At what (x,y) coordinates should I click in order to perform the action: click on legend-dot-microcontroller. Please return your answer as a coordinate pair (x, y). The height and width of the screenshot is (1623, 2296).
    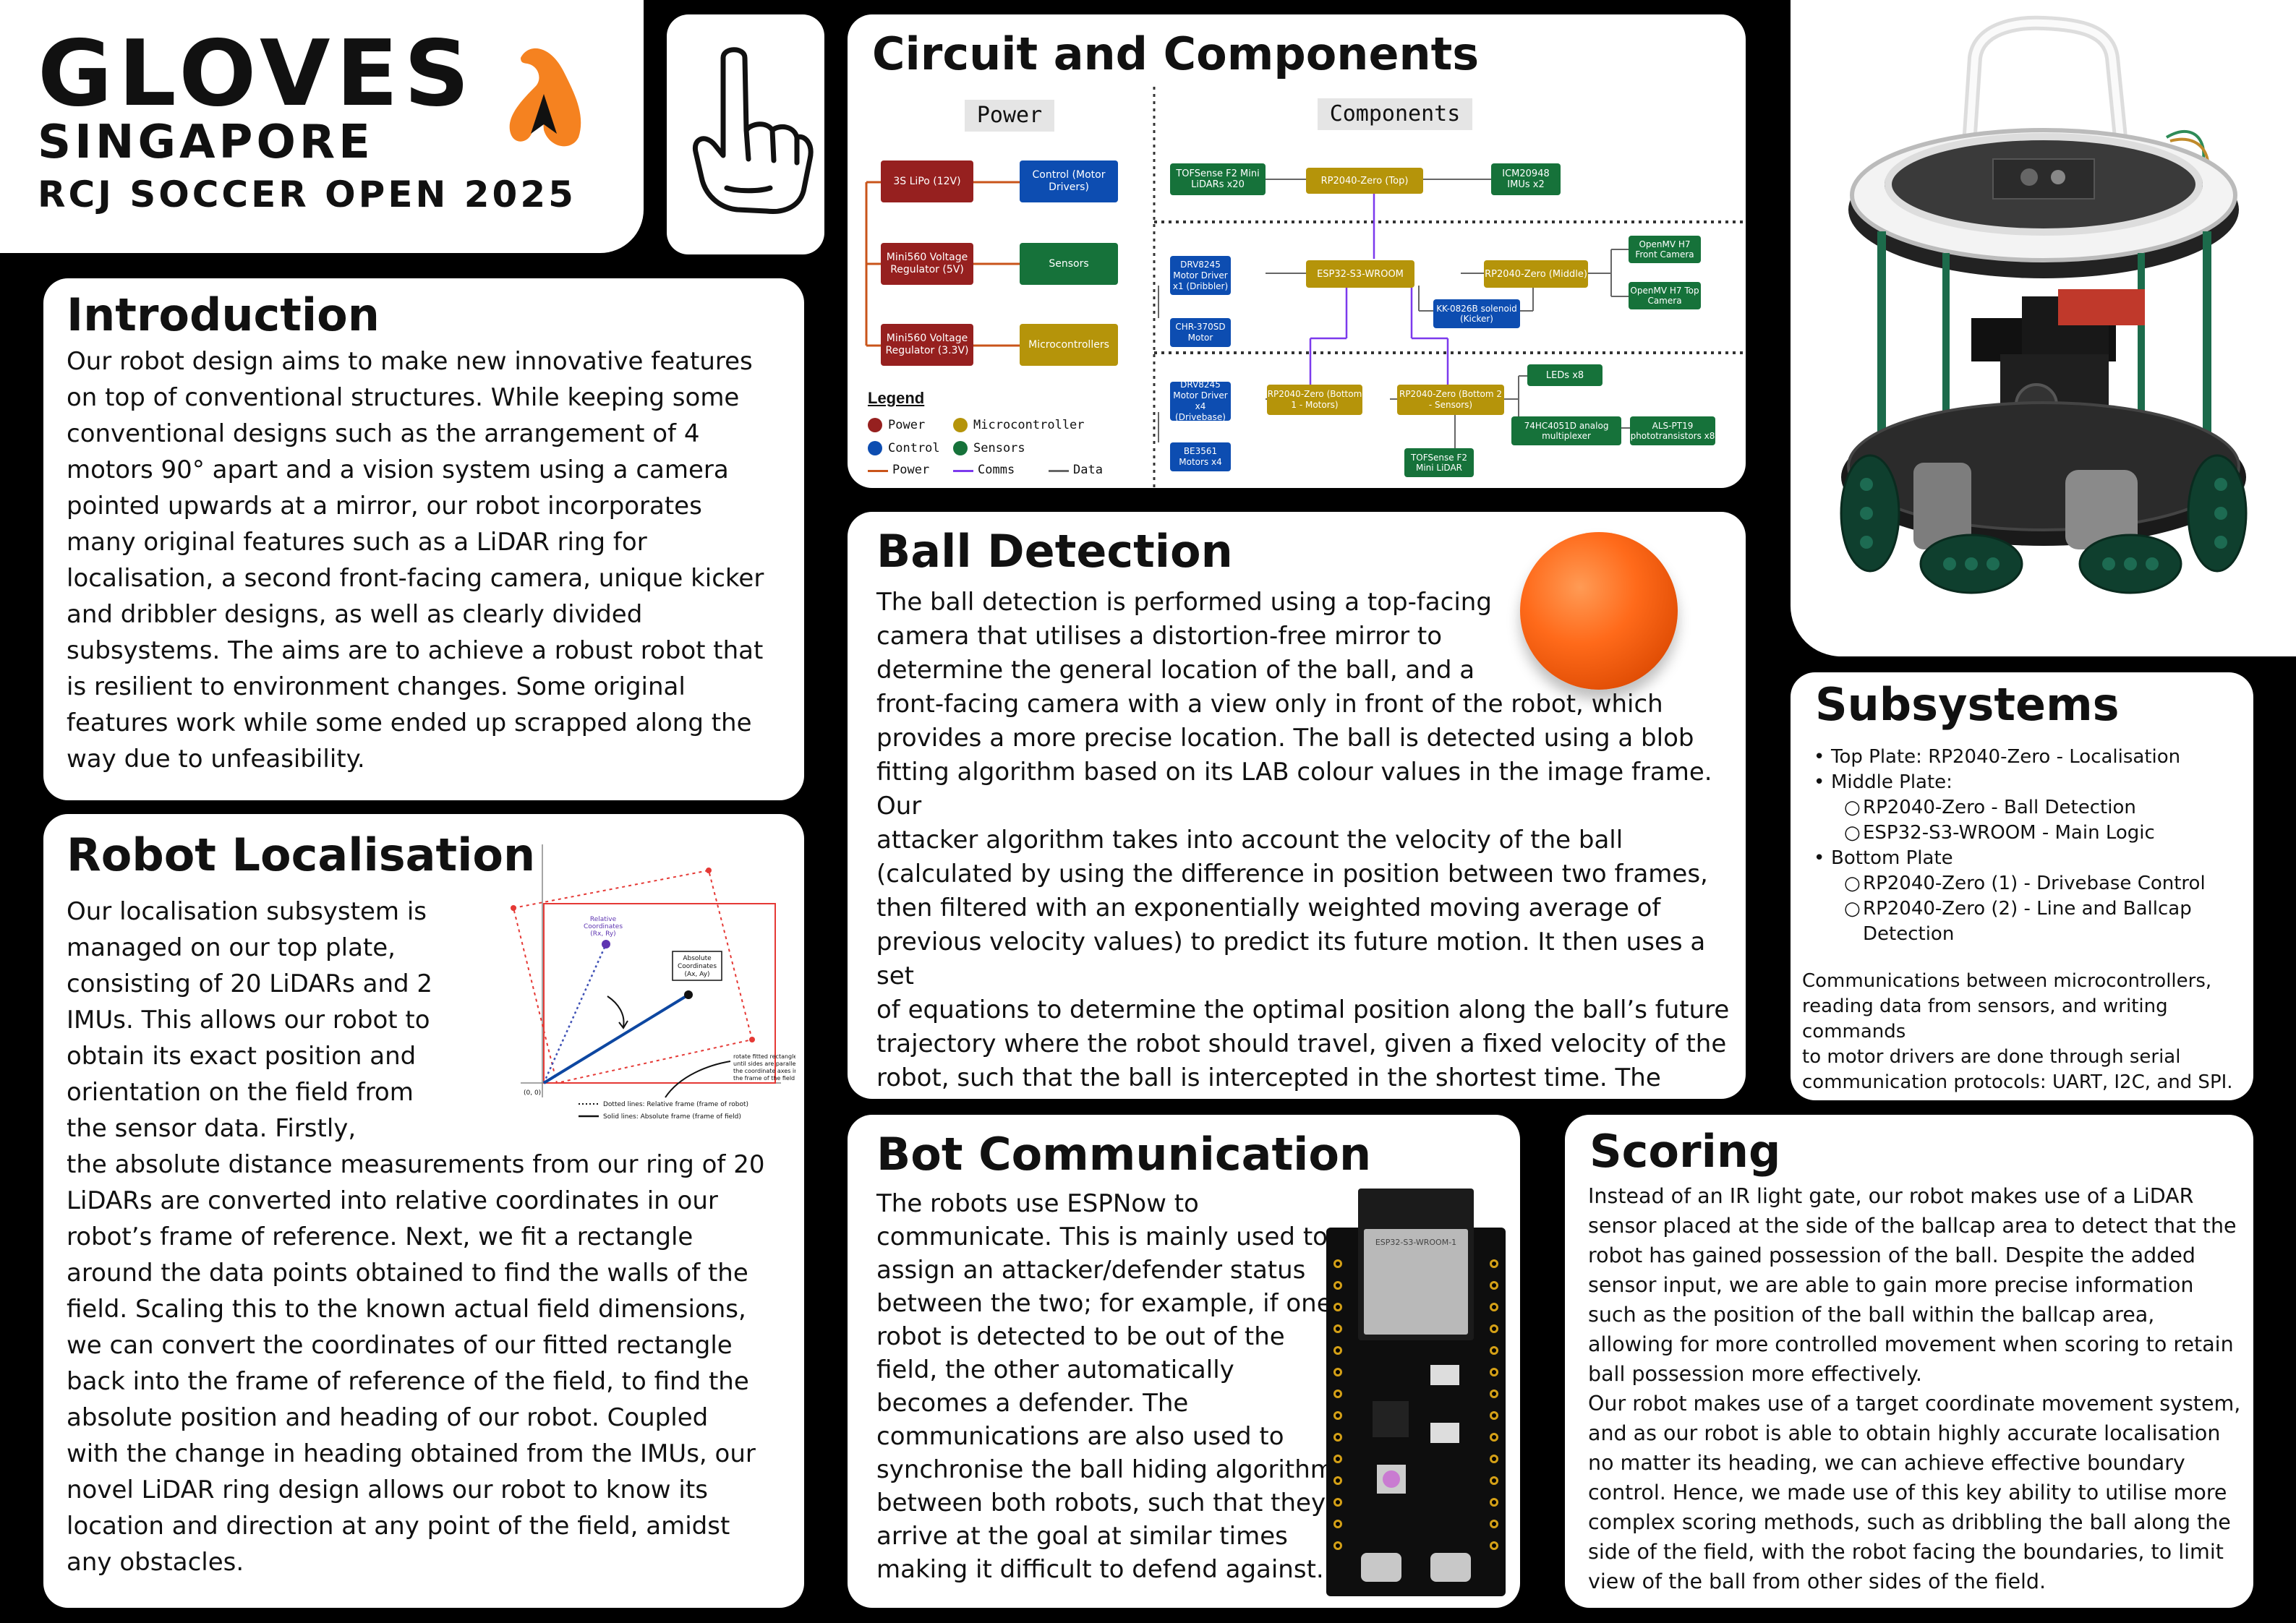
    Looking at the image, I should click on (961, 425).